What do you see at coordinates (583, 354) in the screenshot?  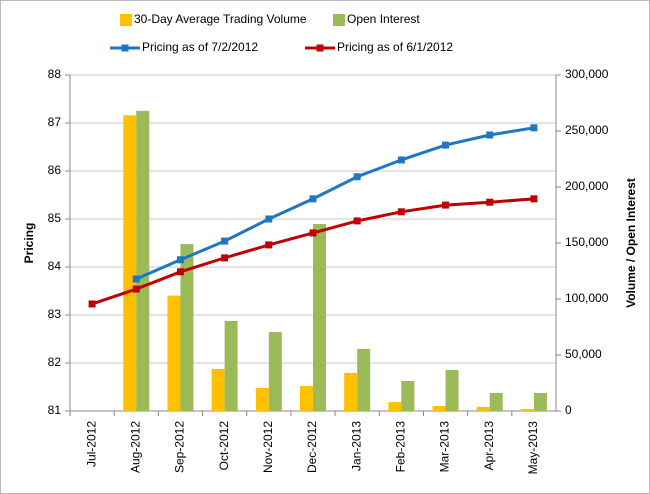 I see `y2-tick-label: 50,000` at bounding box center [583, 354].